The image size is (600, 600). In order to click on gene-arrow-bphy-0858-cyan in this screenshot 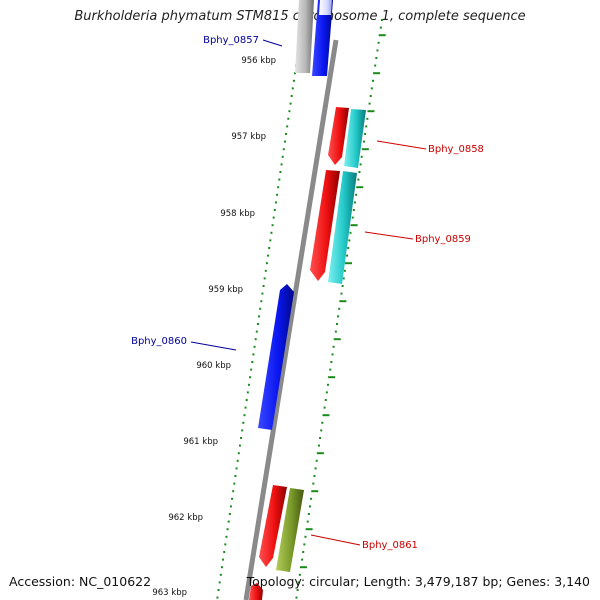, I will do `click(355, 138)`.